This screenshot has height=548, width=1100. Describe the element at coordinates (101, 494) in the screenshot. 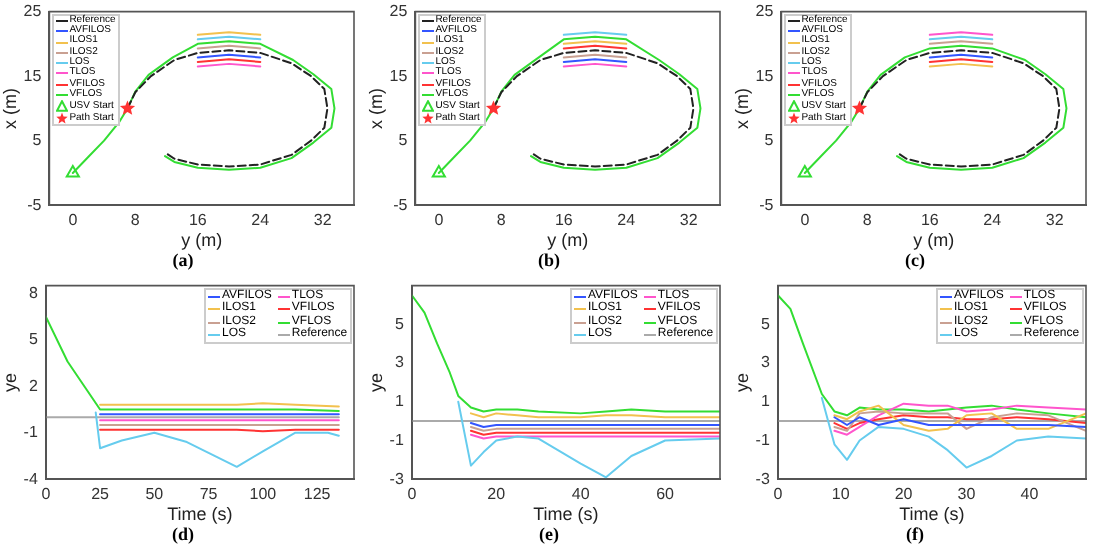

I see `x-tick-label: 25` at that location.